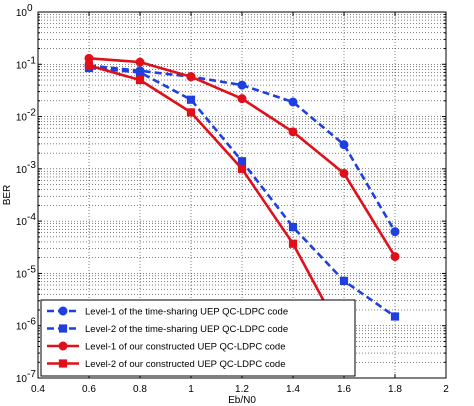 Image resolution: width=474 pixels, height=406 pixels. Describe the element at coordinates (344, 389) in the screenshot. I see `x-tick-label: 1.6` at that location.